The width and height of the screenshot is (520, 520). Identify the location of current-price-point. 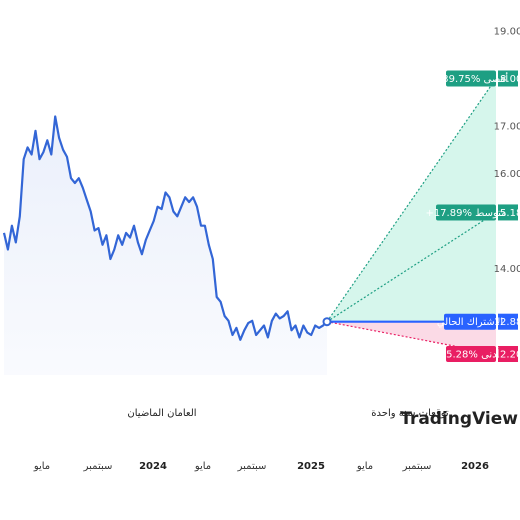
(327, 322).